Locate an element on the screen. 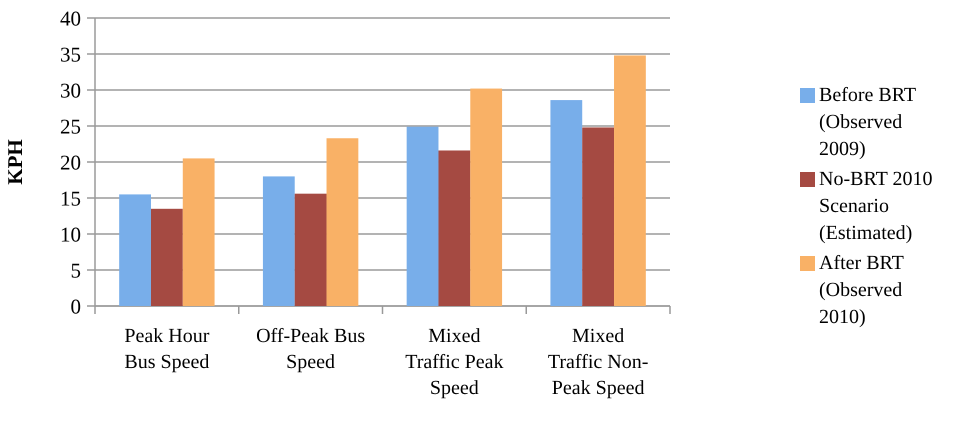  x-tick-label: Mixed Traffic Peak Speed is located at coordinates (454, 362).